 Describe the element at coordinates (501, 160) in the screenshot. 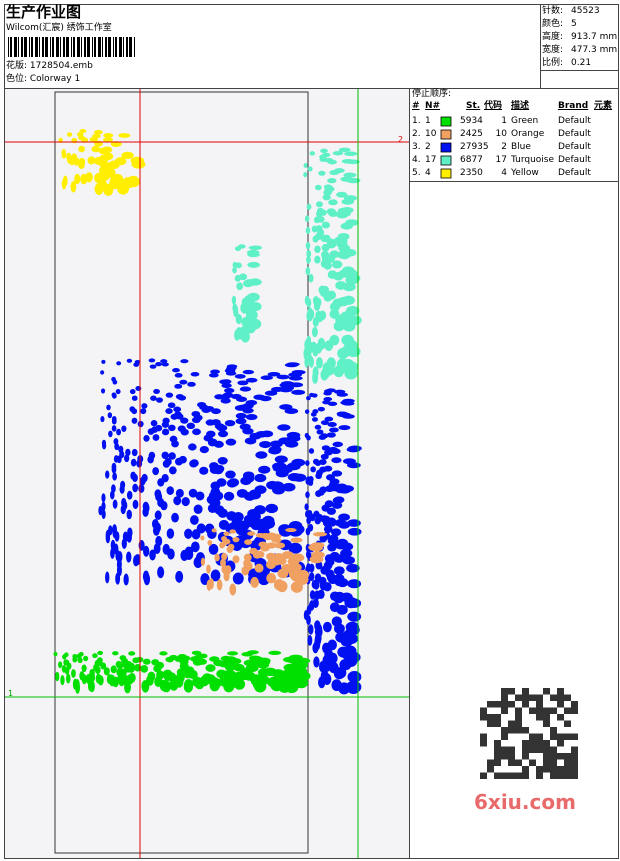

I see `cell: 17` at that location.